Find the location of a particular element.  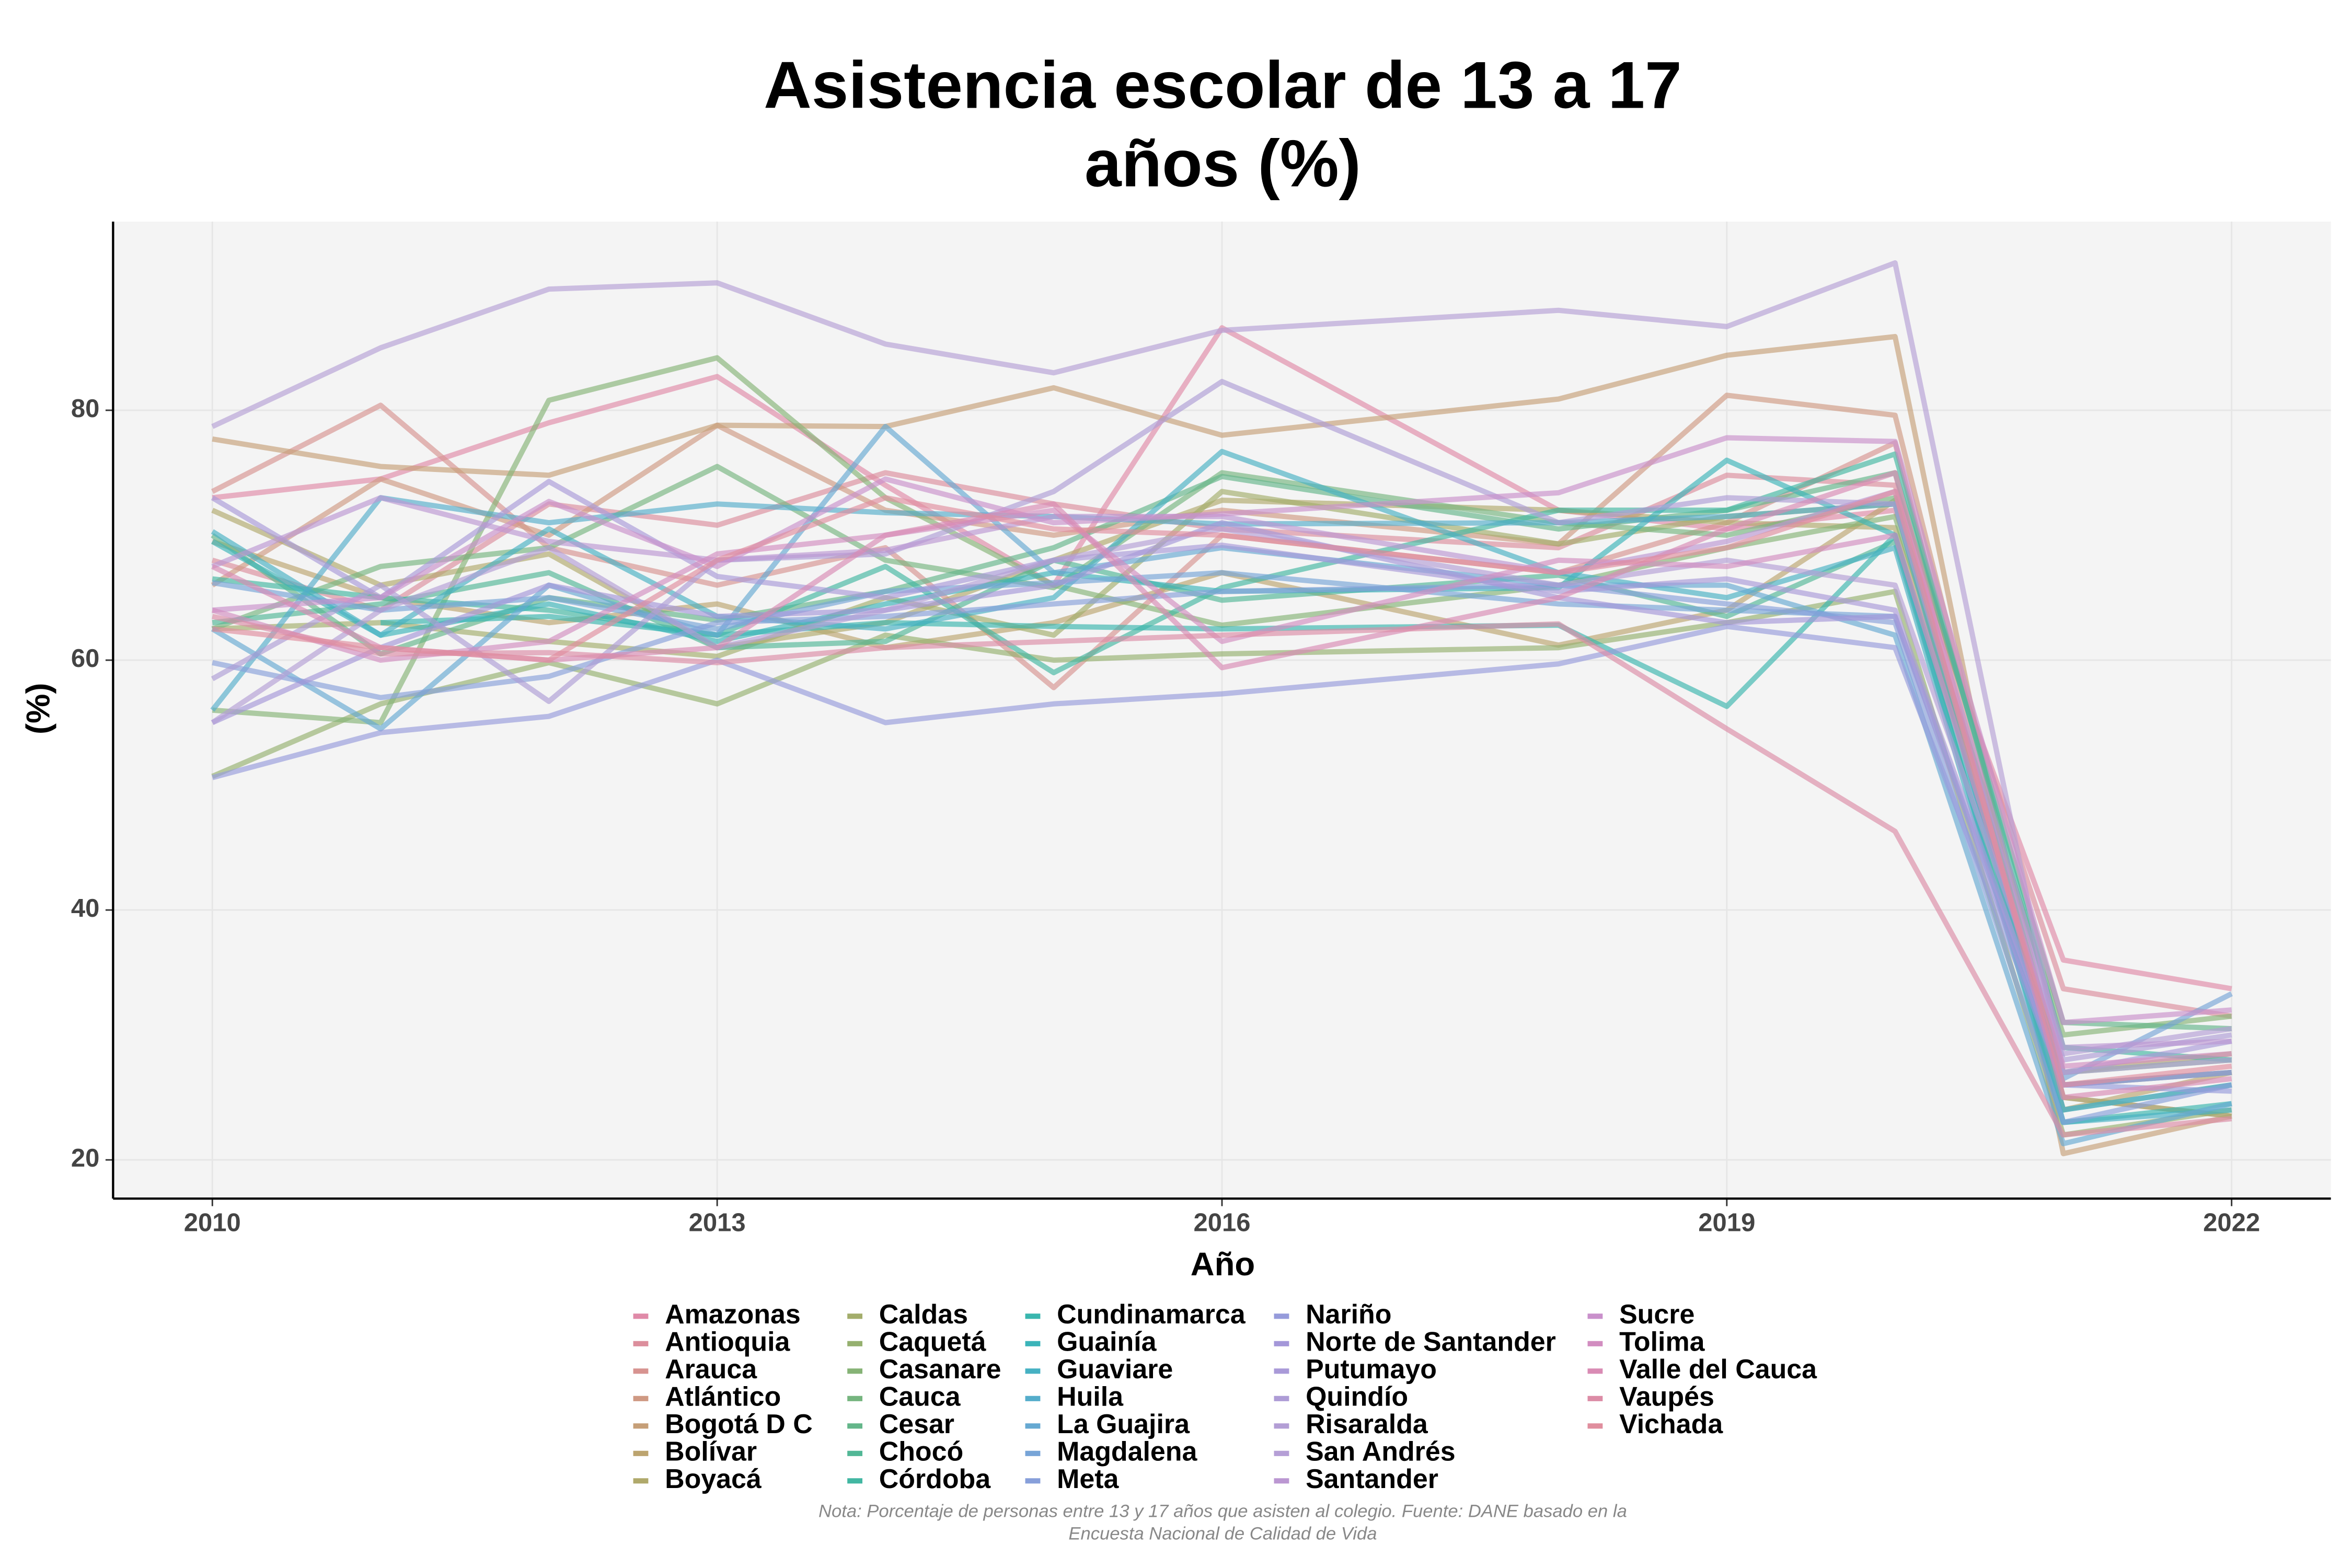

legend-label: Cesar is located at coordinates (916, 1424).